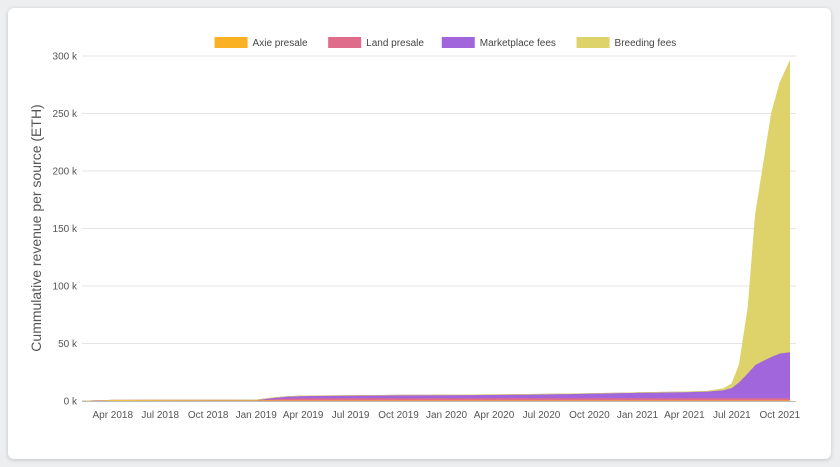 Image resolution: width=840 pixels, height=467 pixels. I want to click on x-tick-label: Jan 2020, so click(447, 415).